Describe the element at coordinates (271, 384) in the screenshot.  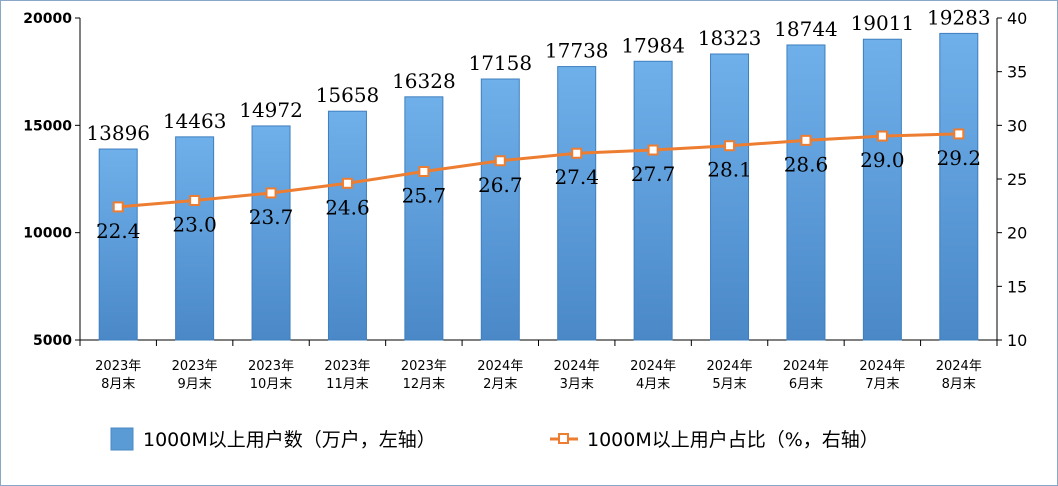
I see `x-tick-label: 10月末` at that location.